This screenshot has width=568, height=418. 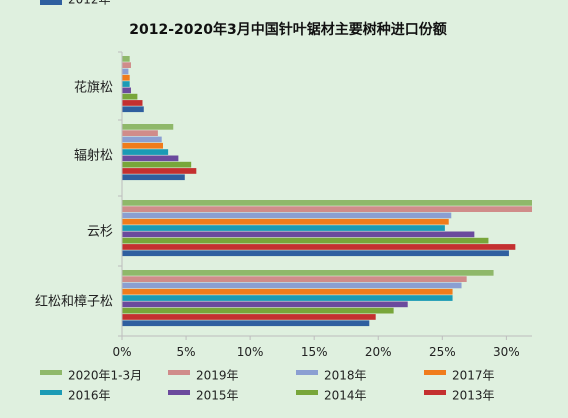 I want to click on category-label: 辐射松, so click(x=93, y=156).